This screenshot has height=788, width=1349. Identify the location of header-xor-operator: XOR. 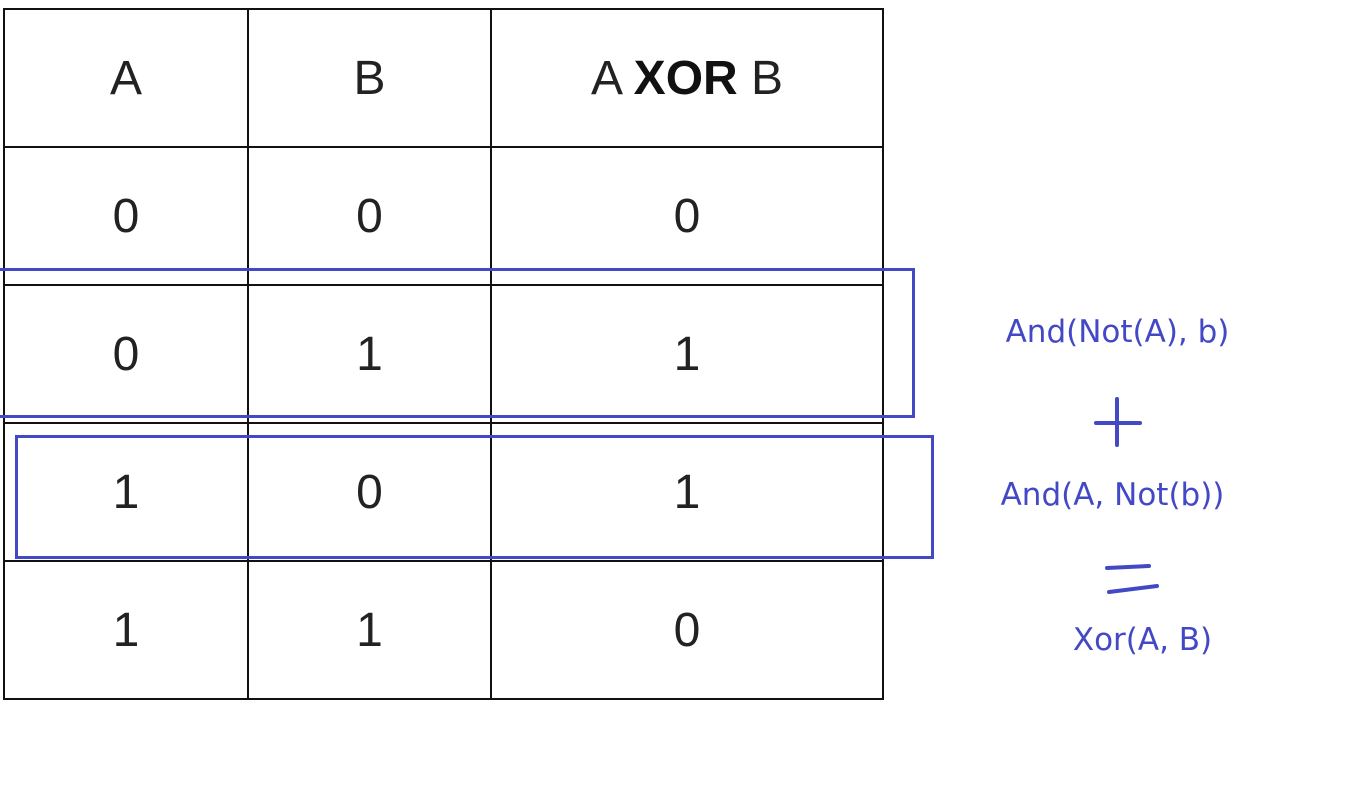
(685, 78).